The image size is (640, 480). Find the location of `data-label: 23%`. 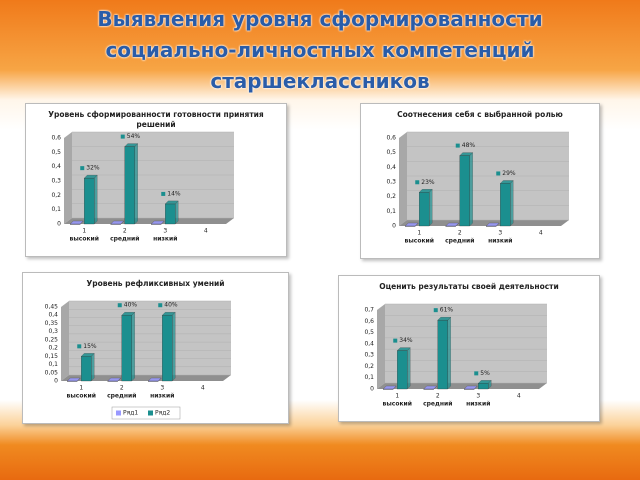

data-label: 23% is located at coordinates (428, 182).